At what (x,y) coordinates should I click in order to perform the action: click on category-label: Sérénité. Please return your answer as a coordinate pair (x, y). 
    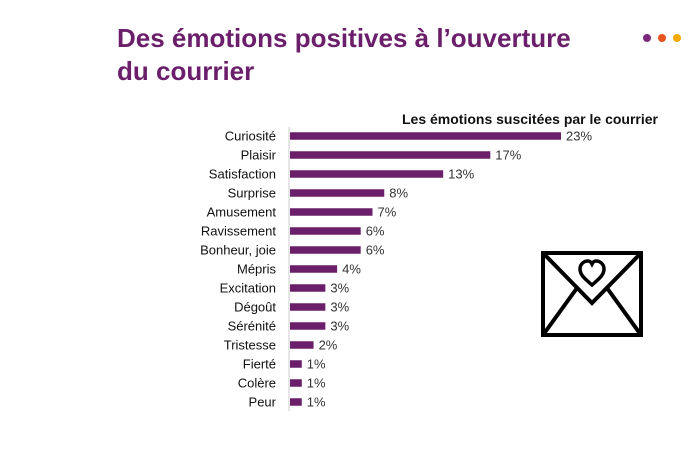
    Looking at the image, I should click on (252, 326).